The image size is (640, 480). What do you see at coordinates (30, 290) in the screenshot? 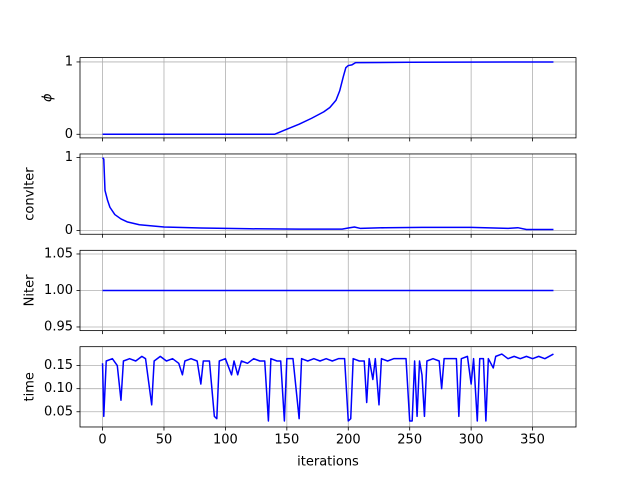
I see `y-axis-label: Niter` at bounding box center [30, 290].